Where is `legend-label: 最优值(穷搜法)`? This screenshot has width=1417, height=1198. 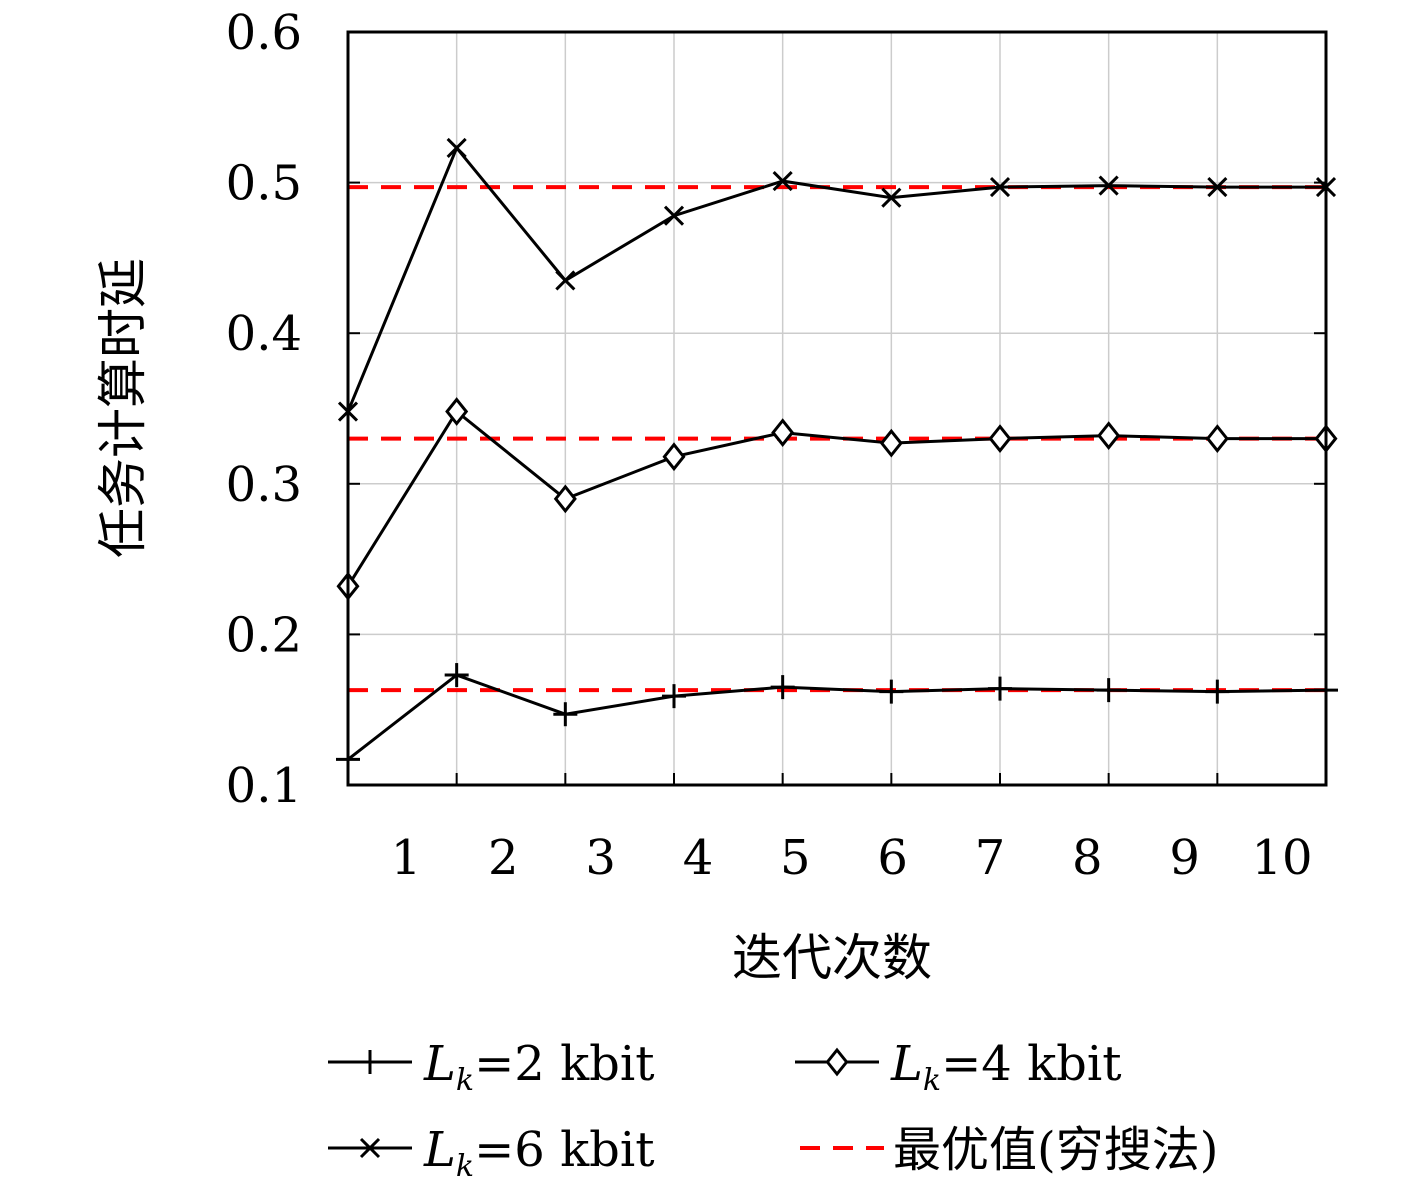 legend-label: 最优值(穷搜法) is located at coordinates (1055, 1150).